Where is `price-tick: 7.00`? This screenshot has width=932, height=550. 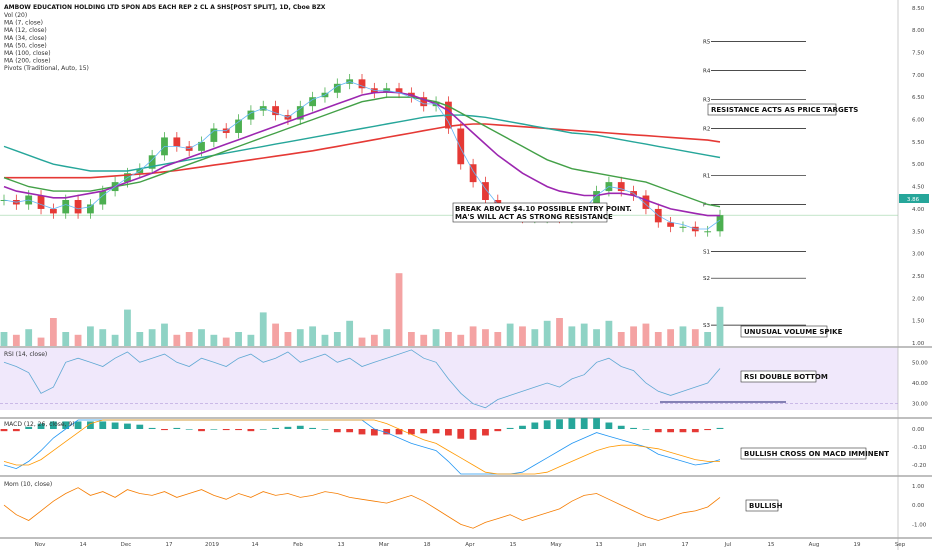
price-tick: 7.00 is located at coordinates (918, 76).